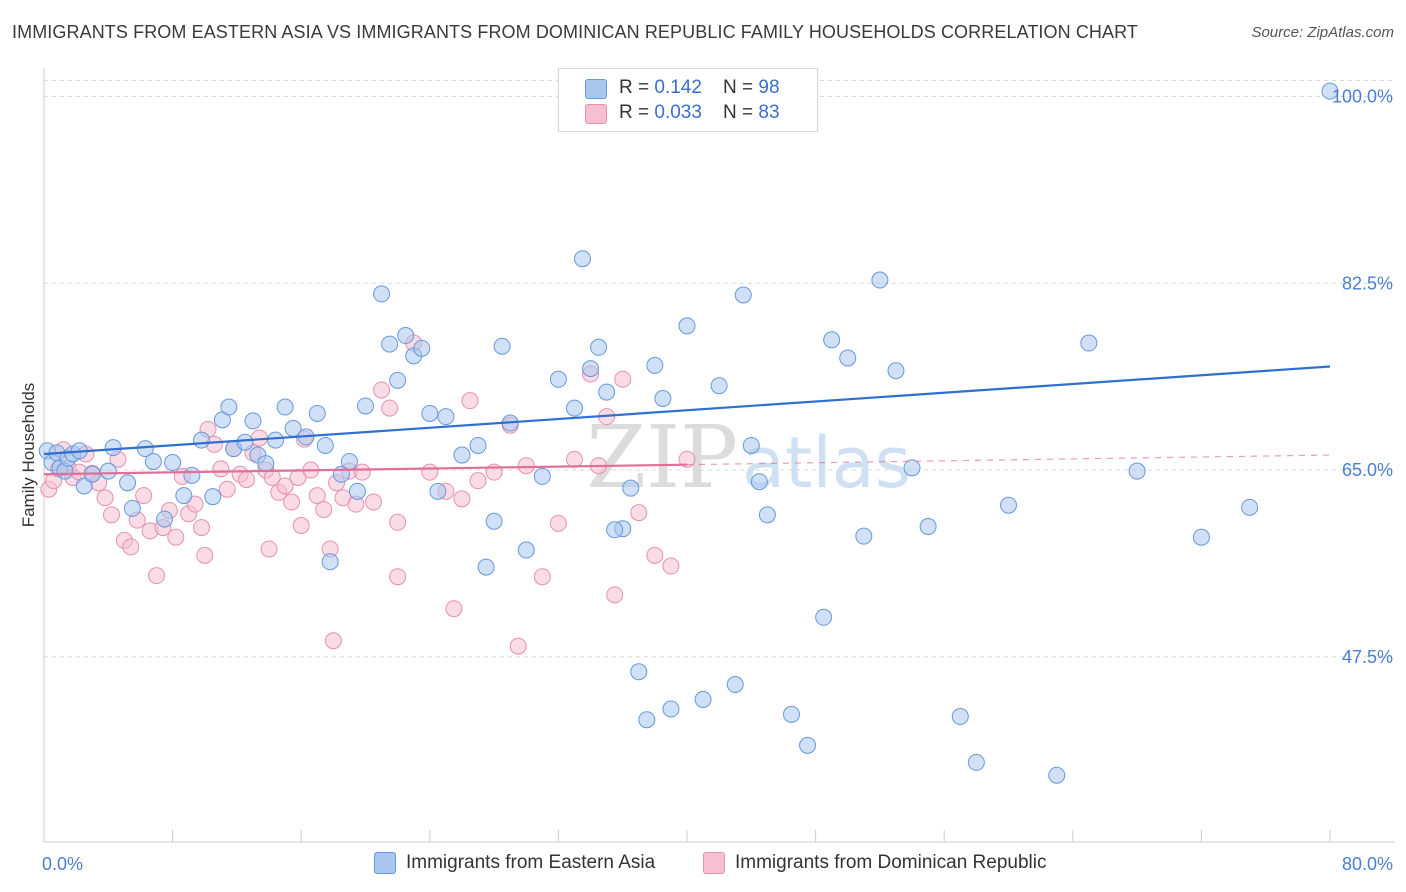 The width and height of the screenshot is (1406, 892). Describe the element at coordinates (1322, 32) in the screenshot. I see `source-label: Source: ZipAtlas.com` at that location.